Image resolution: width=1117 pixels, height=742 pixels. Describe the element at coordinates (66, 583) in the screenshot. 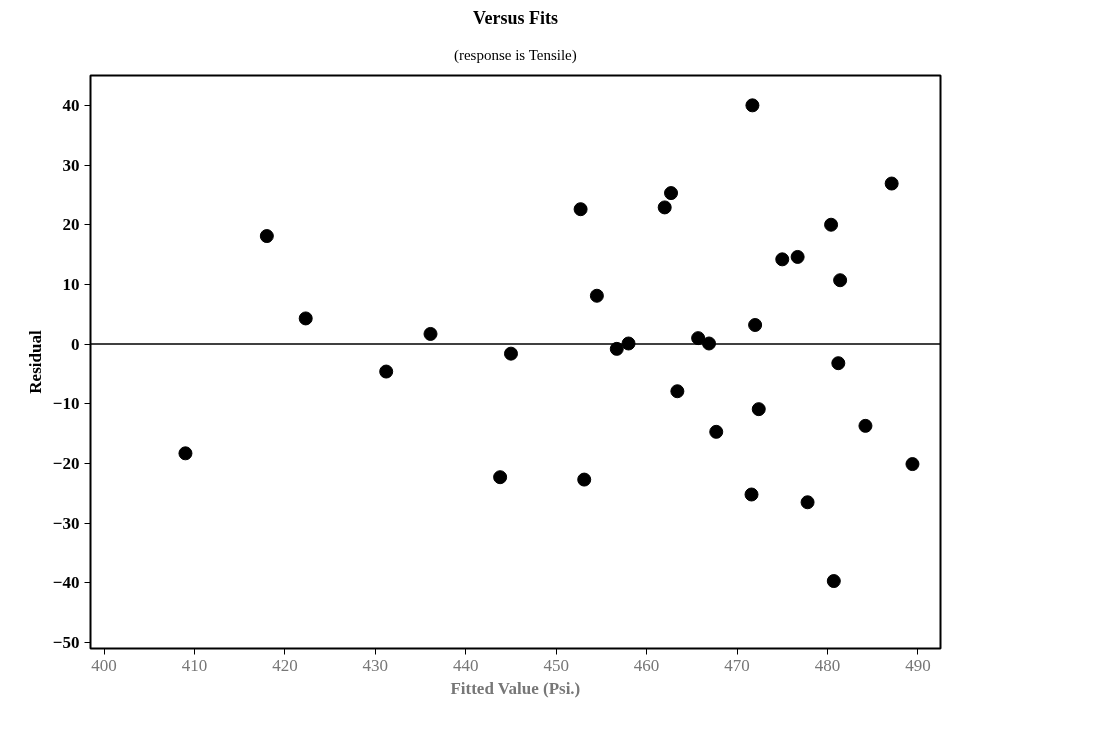

I see `y-tick-label: −40` at that location.